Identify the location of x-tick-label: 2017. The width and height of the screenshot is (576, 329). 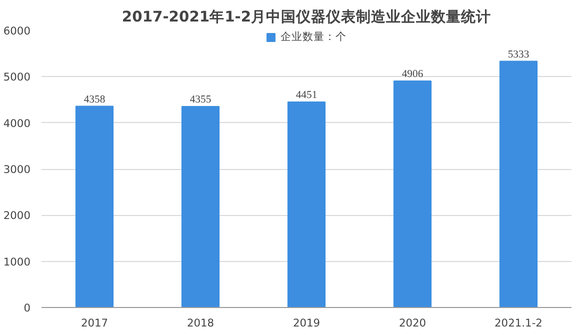
(94, 322).